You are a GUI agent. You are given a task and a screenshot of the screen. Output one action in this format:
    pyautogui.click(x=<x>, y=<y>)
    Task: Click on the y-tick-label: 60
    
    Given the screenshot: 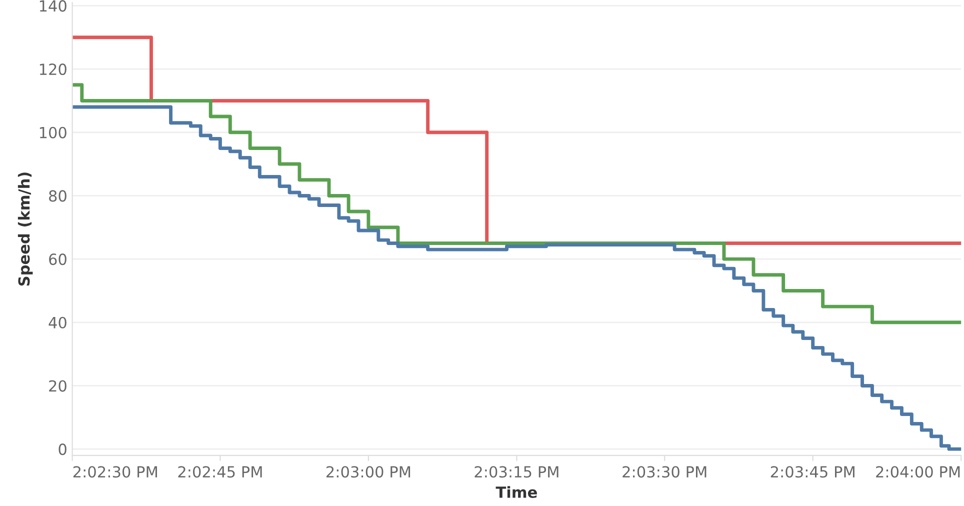 What is the action you would take?
    pyautogui.click(x=57, y=260)
    